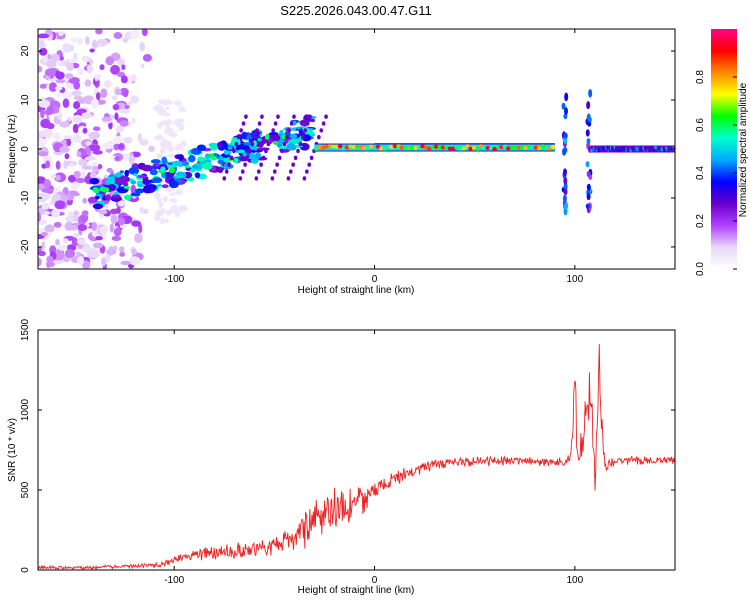 The width and height of the screenshot is (750, 600). Describe the element at coordinates (25, 197) in the screenshot. I see `spectrogram-y-tick-label: -10` at that location.